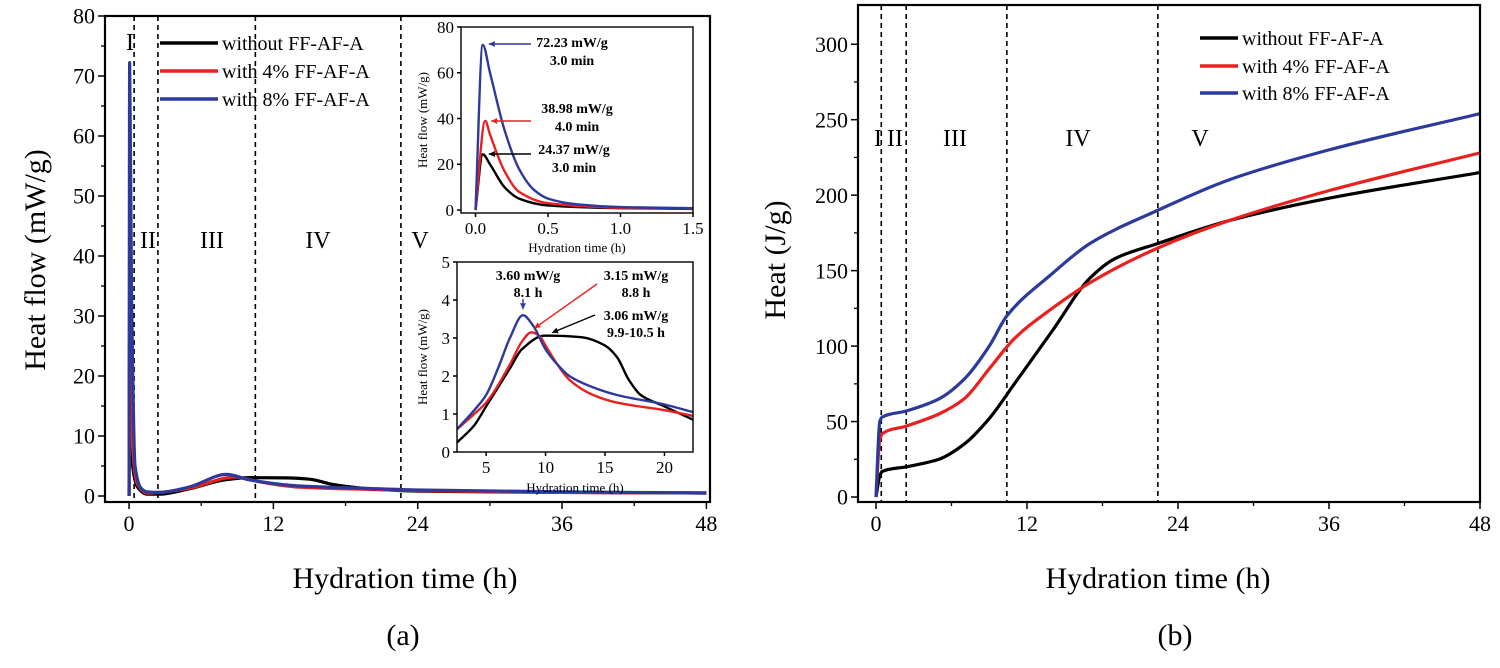 This screenshot has height=668, width=1500. Describe the element at coordinates (831, 195) in the screenshot. I see `y-tick-label: 200` at that location.